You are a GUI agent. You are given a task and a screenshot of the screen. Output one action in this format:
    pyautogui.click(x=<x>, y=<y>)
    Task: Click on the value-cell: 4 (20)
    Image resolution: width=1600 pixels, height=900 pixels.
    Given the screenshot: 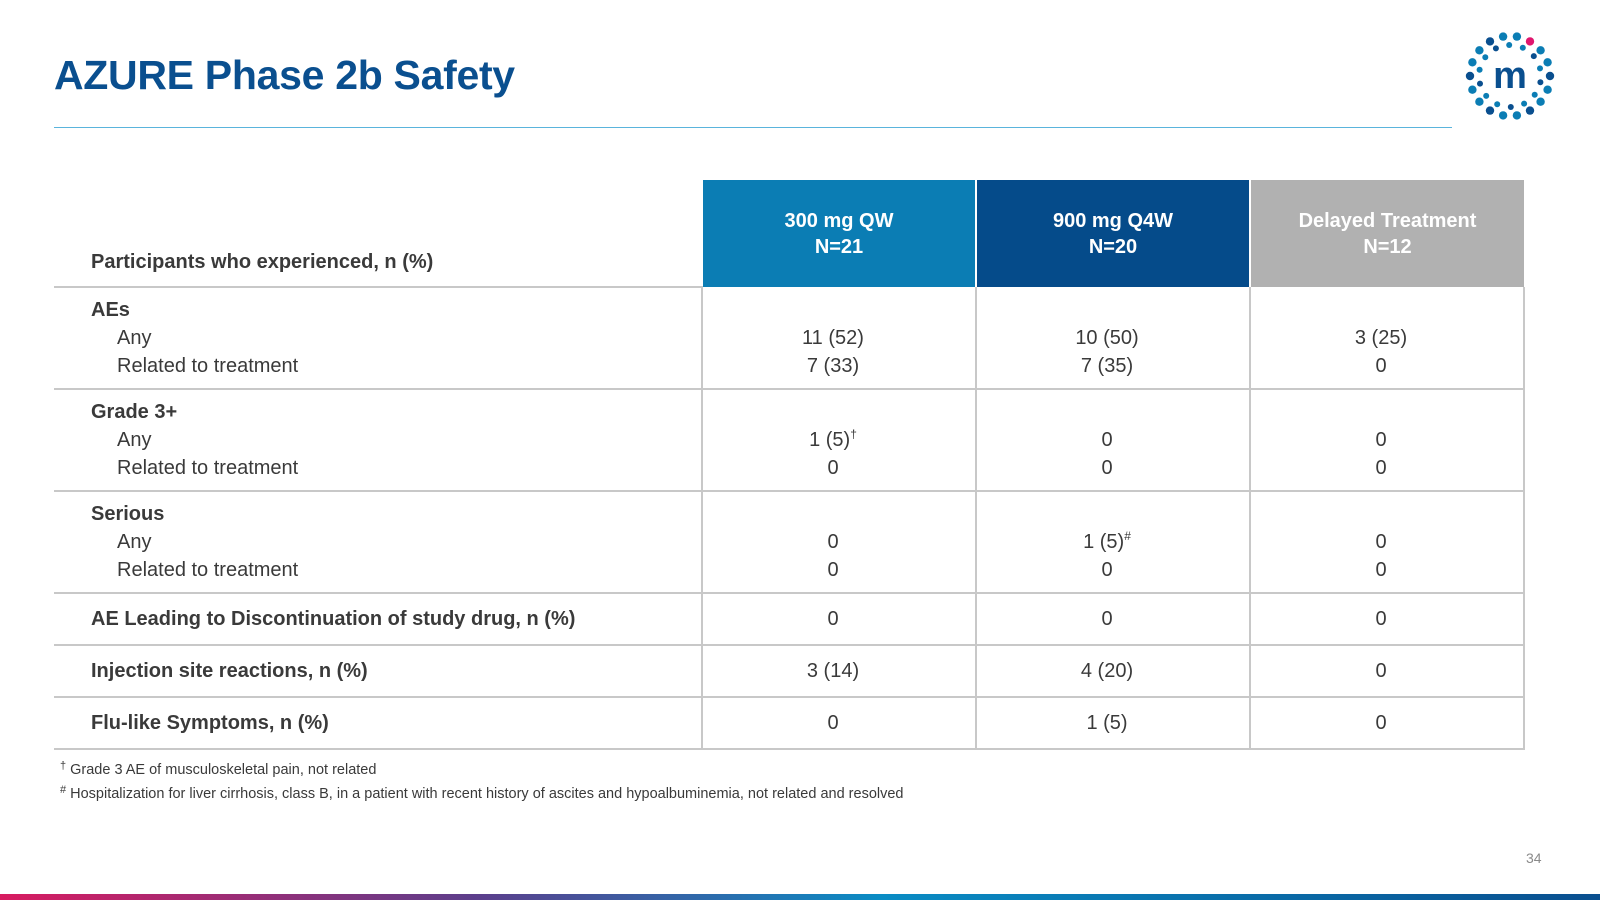 What is the action you would take?
    pyautogui.click(x=1113, y=671)
    